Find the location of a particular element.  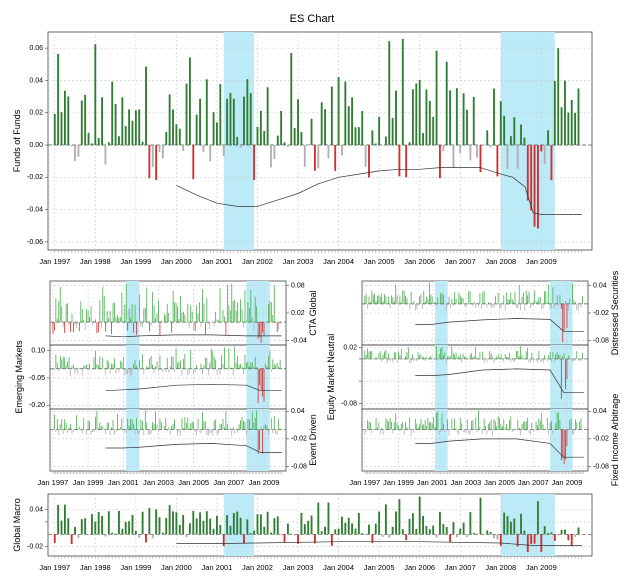

x-tick-label: Jan 1999 is located at coordinates (88, 482).